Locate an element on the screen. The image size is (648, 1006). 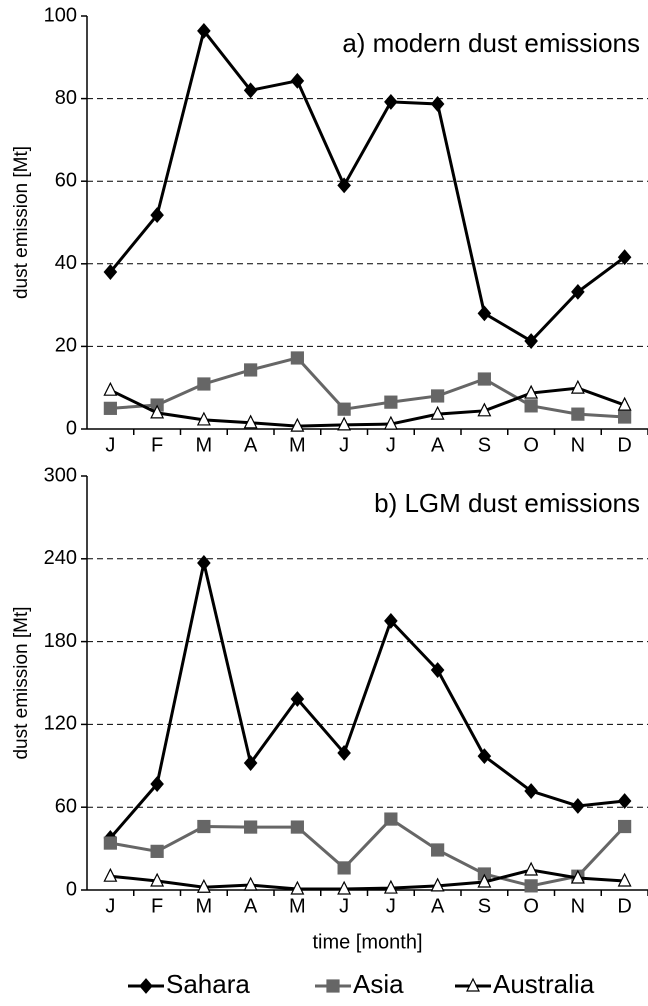
legend-label: Australia is located at coordinates (544, 984).